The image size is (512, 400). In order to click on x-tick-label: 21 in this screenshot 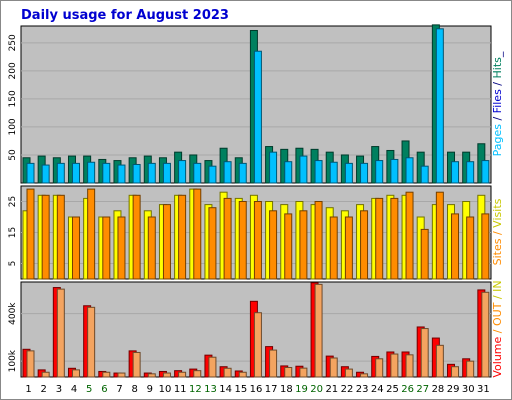, I will do `click(331, 389)`.